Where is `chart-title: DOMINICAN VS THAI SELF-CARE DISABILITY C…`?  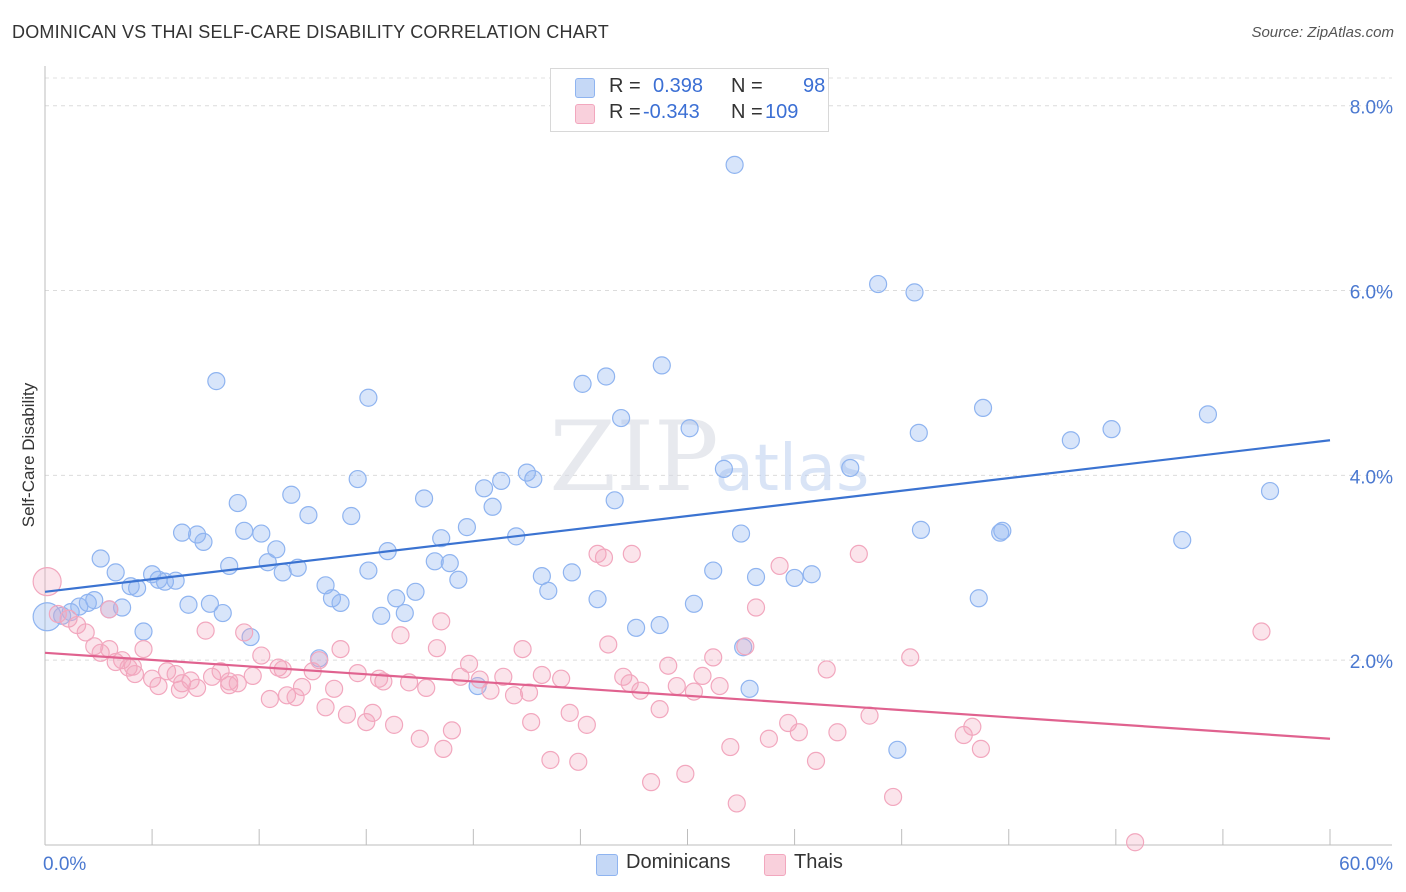
chart-title: DOMINICAN VS THAI SELF-CARE DISABILITY C… is located at coordinates (310, 32).